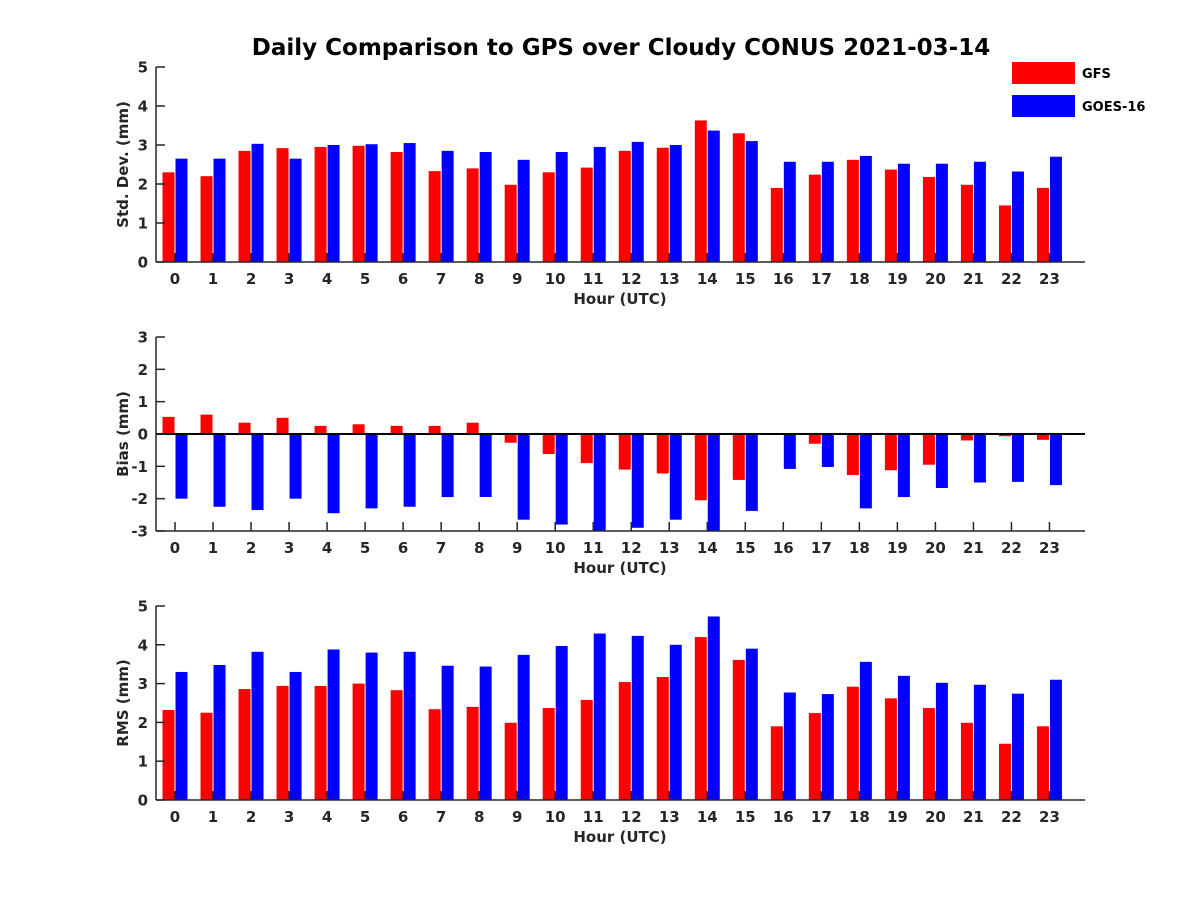 The image size is (1200, 900). What do you see at coordinates (517, 817) in the screenshot?
I see `x-tick-label: 9` at bounding box center [517, 817].